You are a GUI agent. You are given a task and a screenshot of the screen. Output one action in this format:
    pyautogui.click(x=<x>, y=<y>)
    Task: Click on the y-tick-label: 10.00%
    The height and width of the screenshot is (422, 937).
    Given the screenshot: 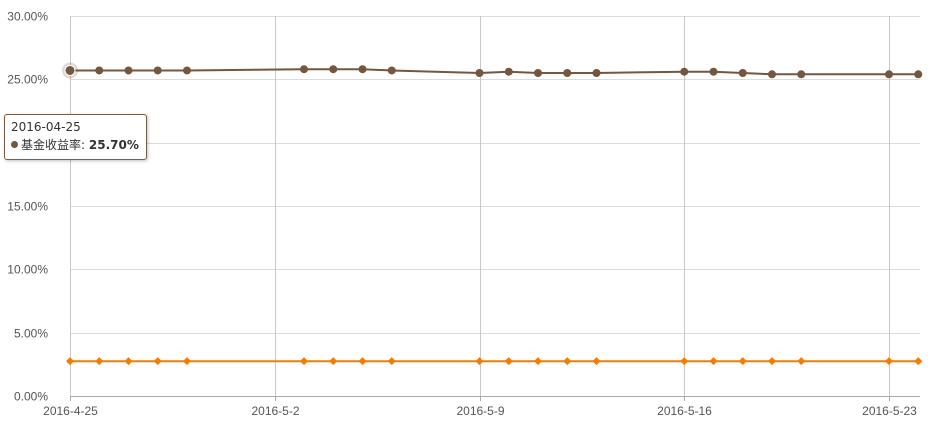 What is the action you would take?
    pyautogui.click(x=27, y=270)
    